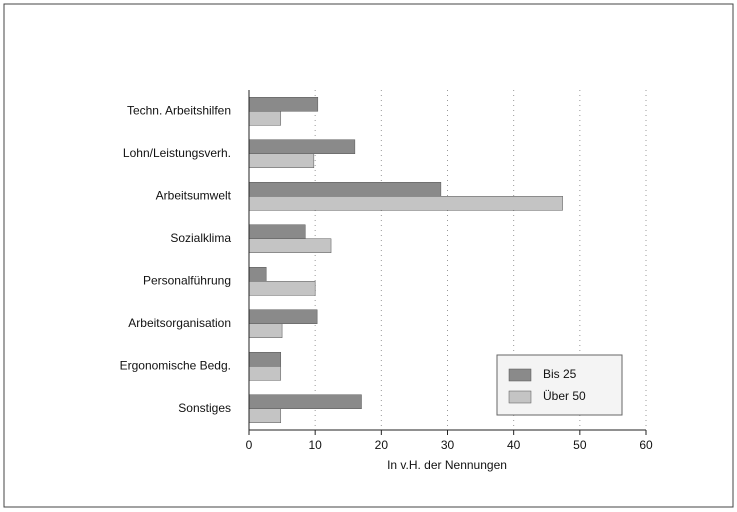 The height and width of the screenshot is (512, 737). What do you see at coordinates (448, 445) in the screenshot?
I see `x-tick-label: 30` at bounding box center [448, 445].